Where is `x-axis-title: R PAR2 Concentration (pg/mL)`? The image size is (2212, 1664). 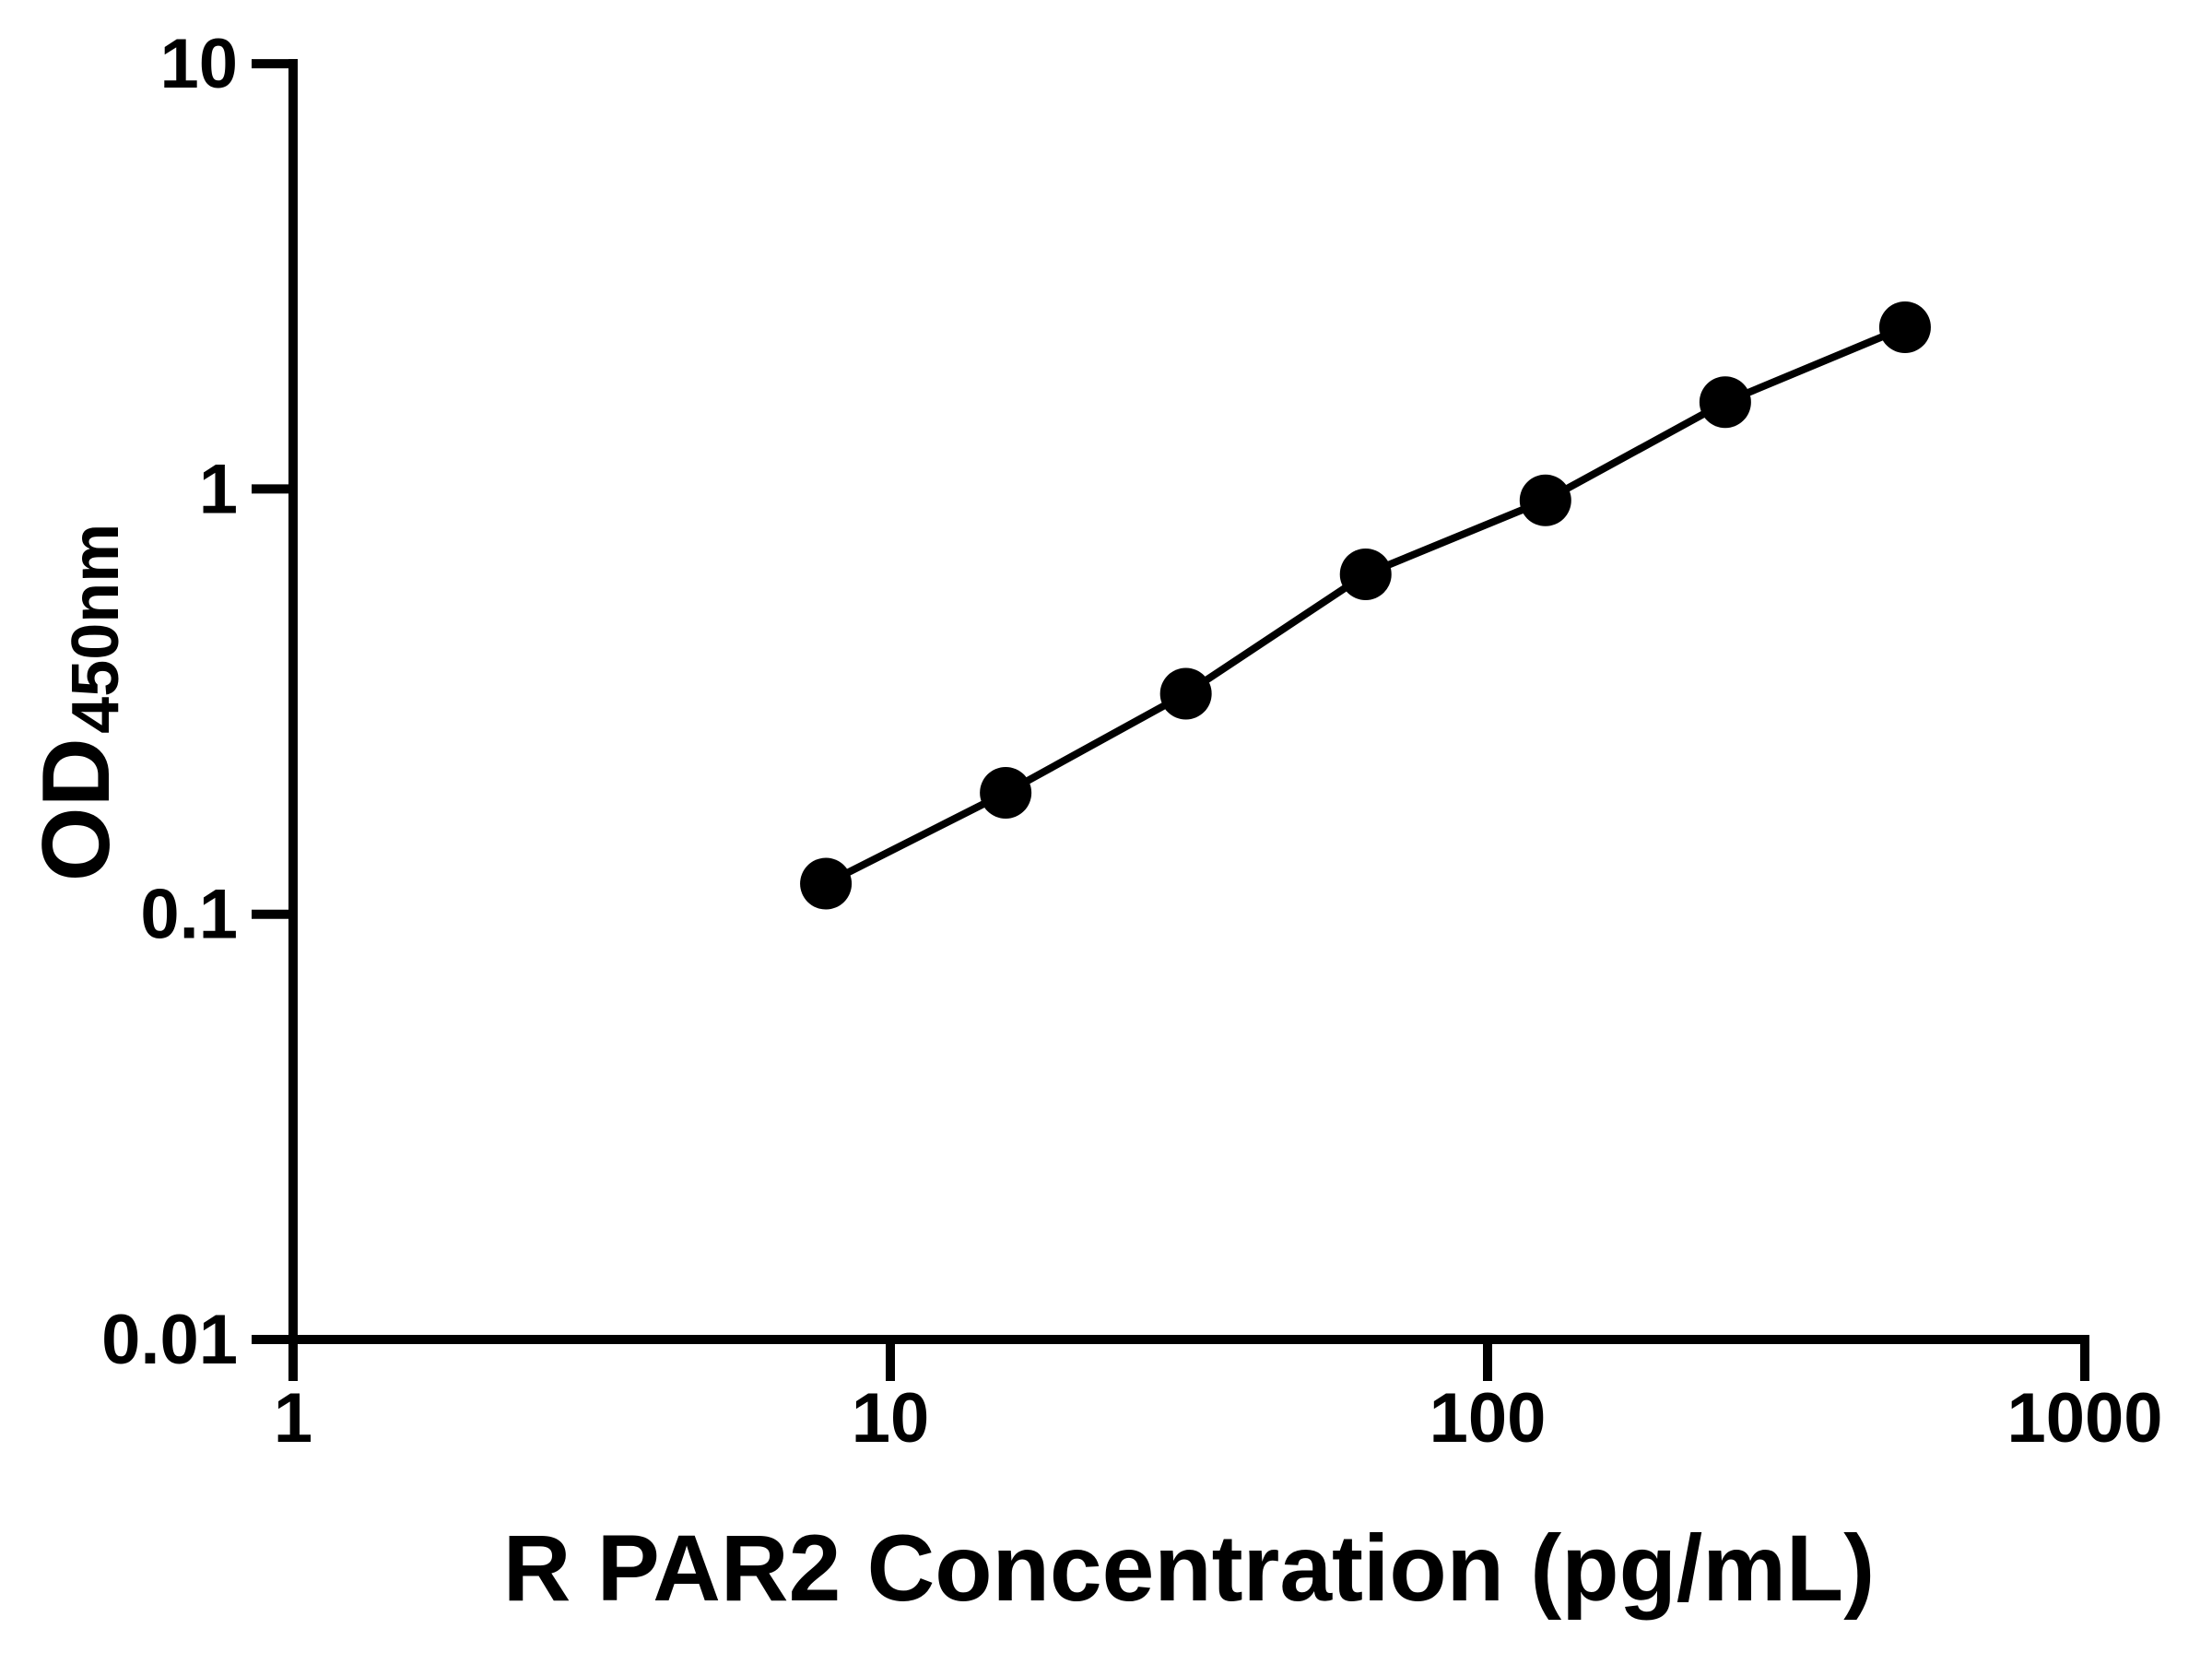 x-axis-title: R PAR2 Concentration (pg/mL) is located at coordinates (1189, 1568).